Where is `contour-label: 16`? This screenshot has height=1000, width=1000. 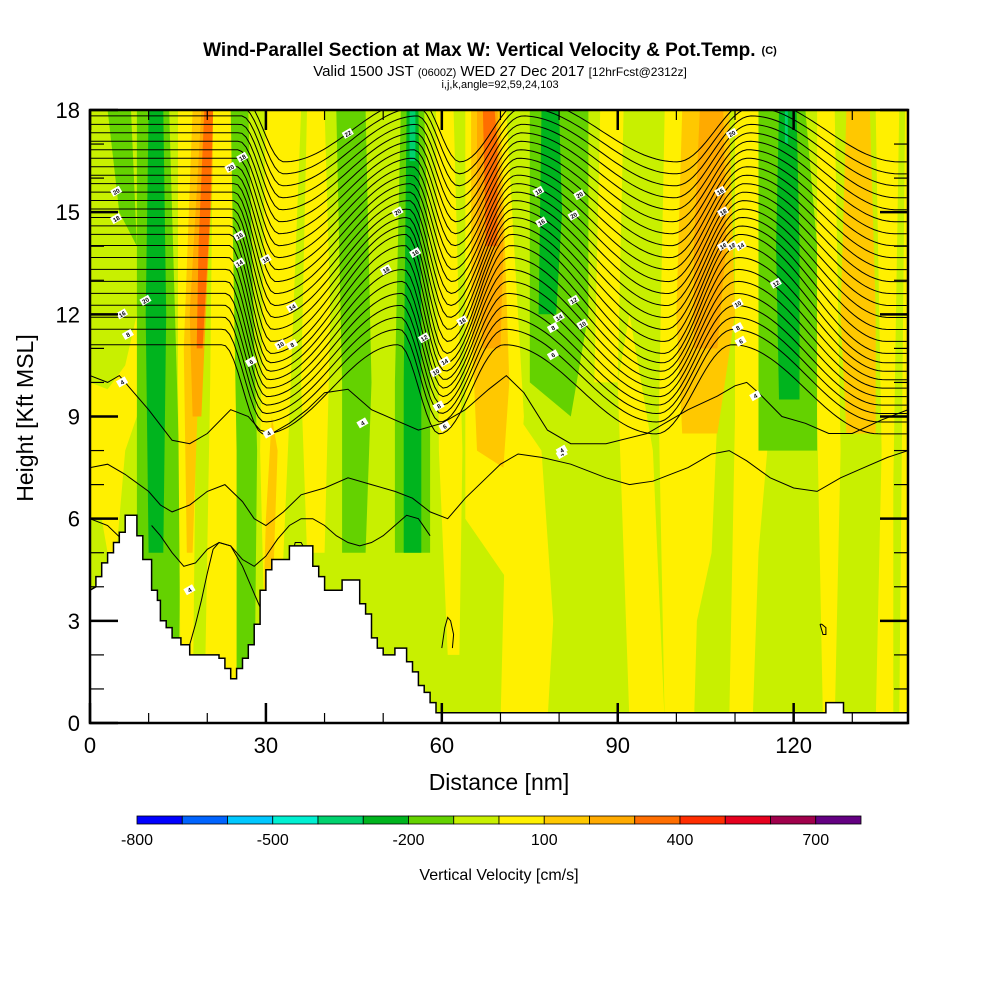 contour-label: 16 is located at coordinates (541, 222).